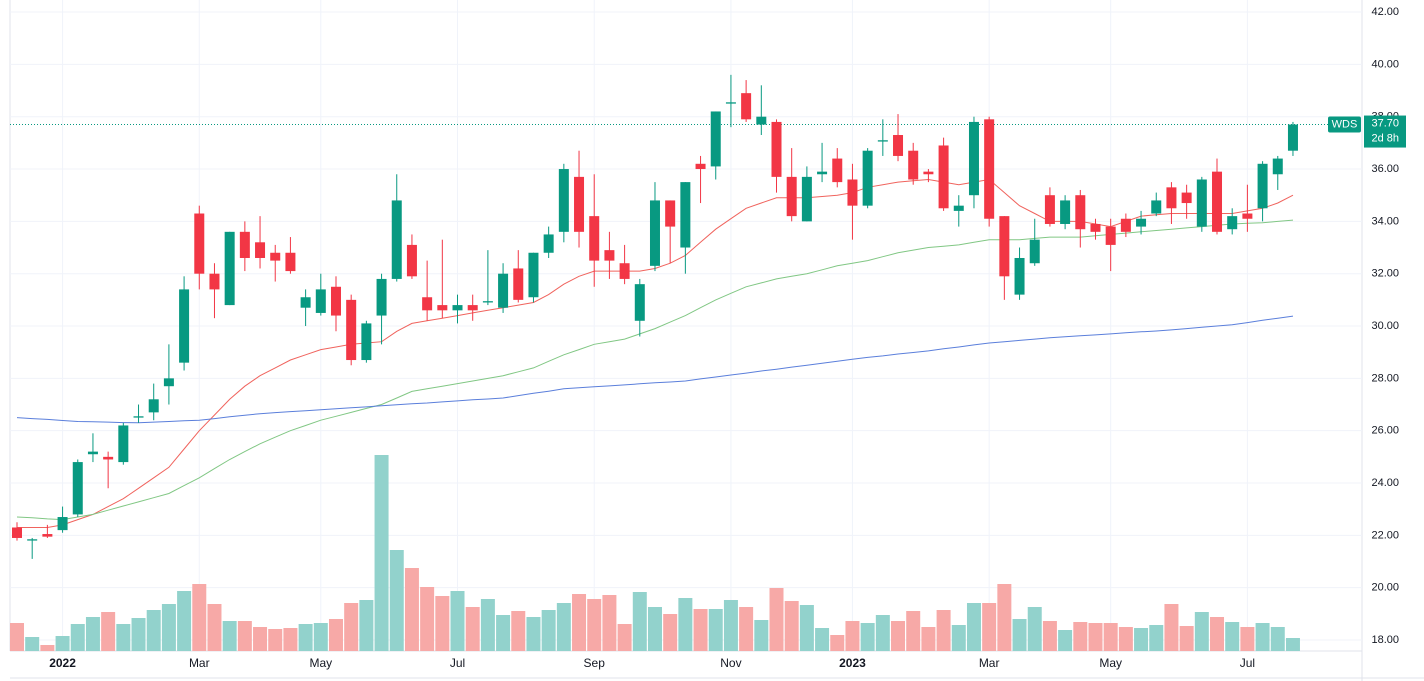  I want to click on x-tick-label: 2023, so click(852, 663).